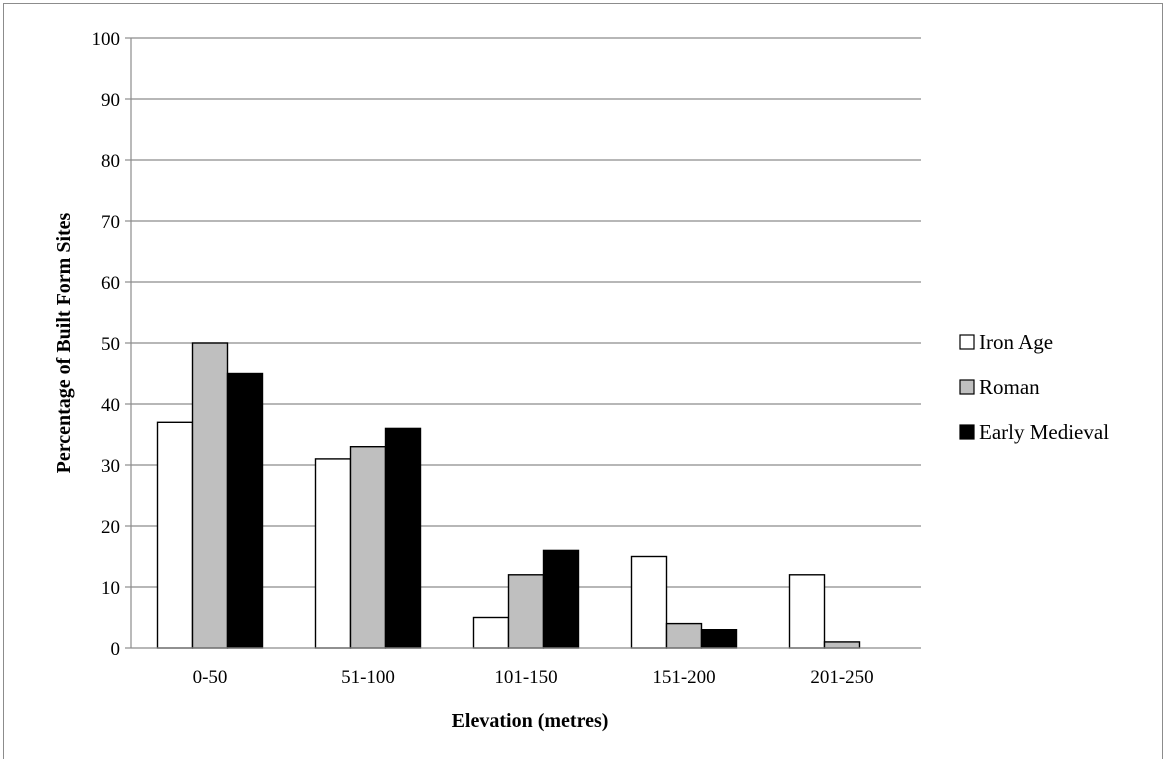  What do you see at coordinates (106, 39) in the screenshot?
I see `y-tick-label: 100` at bounding box center [106, 39].